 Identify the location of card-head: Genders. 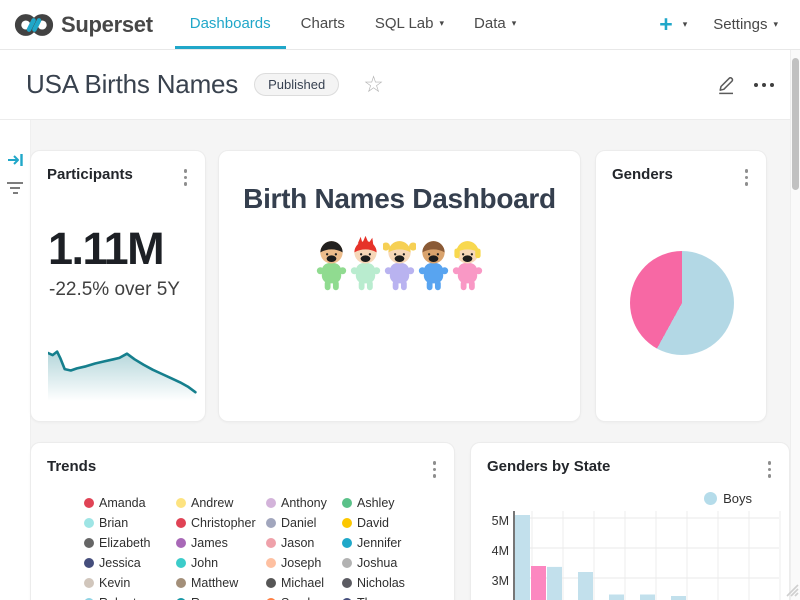
(681, 170).